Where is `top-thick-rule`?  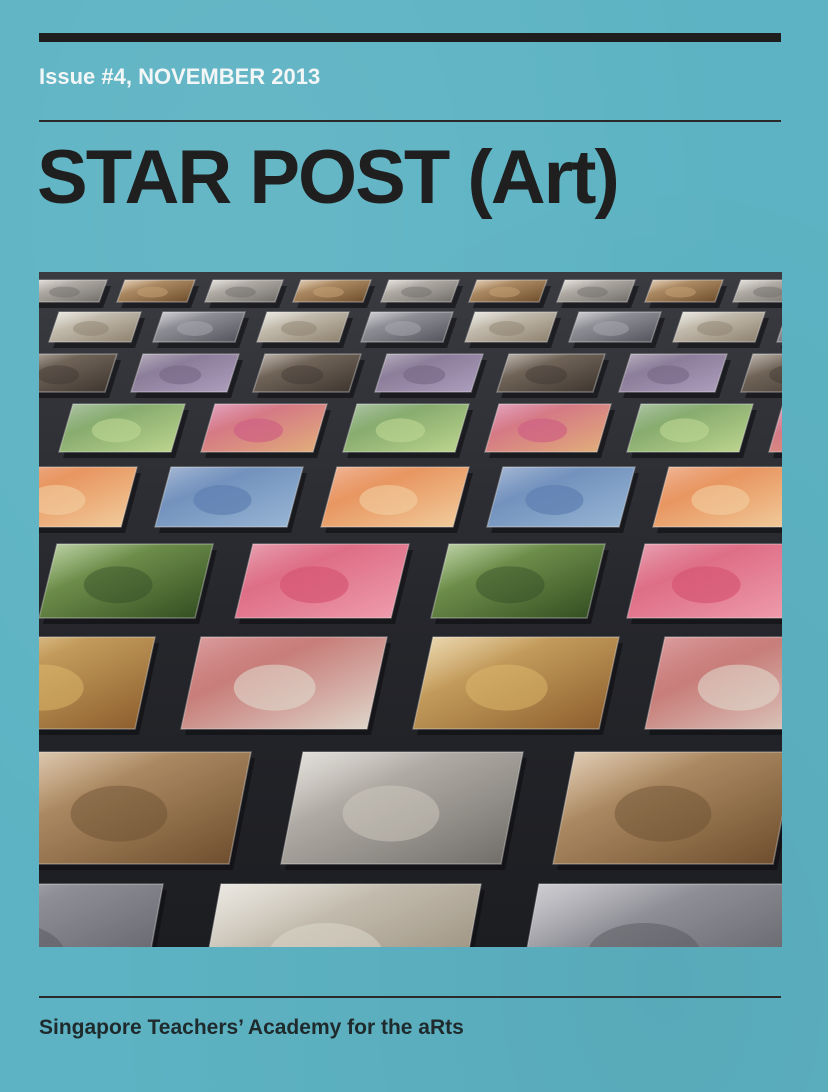 top-thick-rule is located at coordinates (410, 37).